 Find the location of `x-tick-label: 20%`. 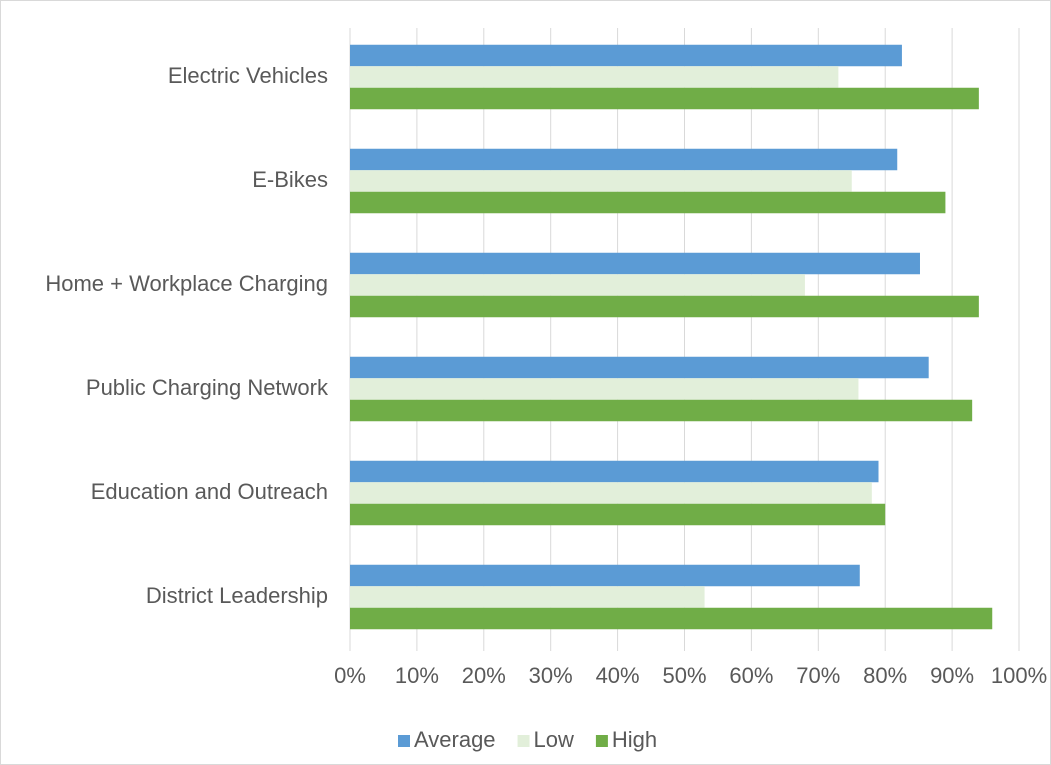

x-tick-label: 20% is located at coordinates (484, 675).